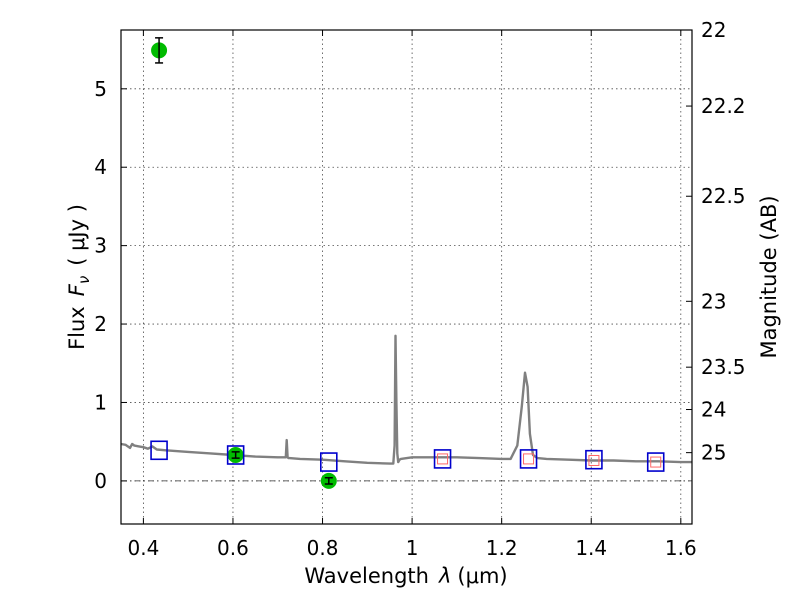  I want to click on x-axis-title: Wavelength λ (μm), so click(405, 576).